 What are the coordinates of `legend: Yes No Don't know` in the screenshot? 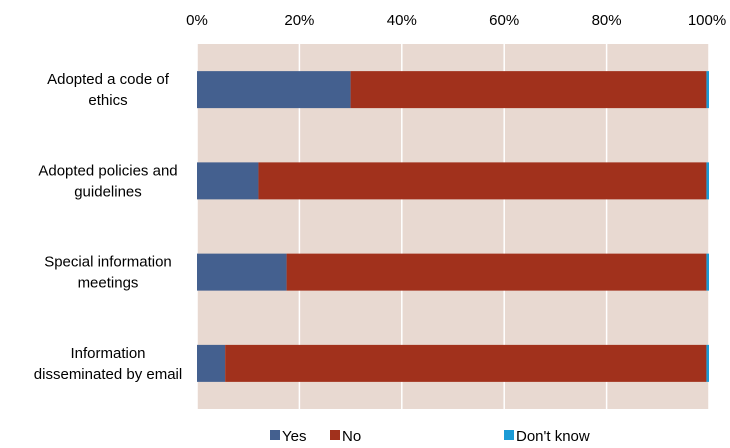 It's located at (430, 436).